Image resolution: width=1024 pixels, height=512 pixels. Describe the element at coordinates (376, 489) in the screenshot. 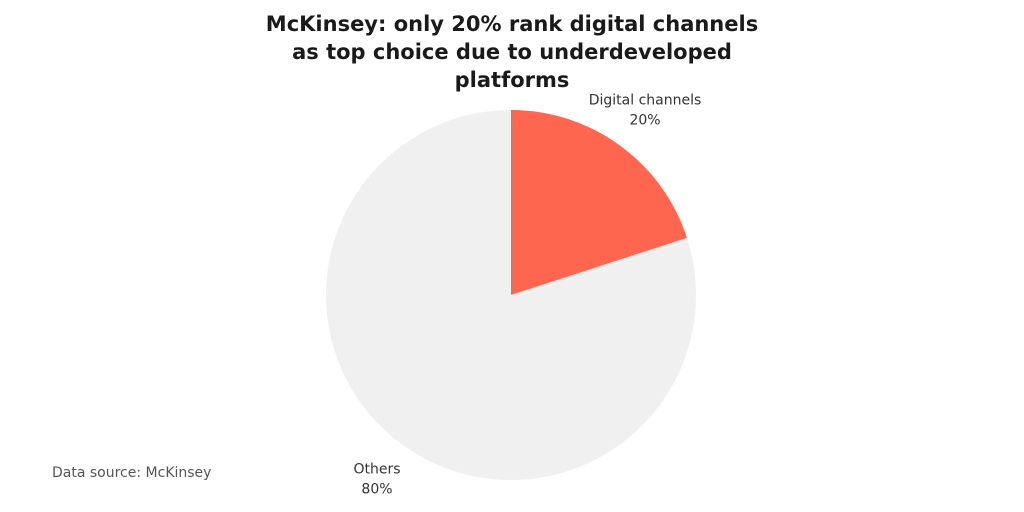

I see `value-label: 80%` at that location.